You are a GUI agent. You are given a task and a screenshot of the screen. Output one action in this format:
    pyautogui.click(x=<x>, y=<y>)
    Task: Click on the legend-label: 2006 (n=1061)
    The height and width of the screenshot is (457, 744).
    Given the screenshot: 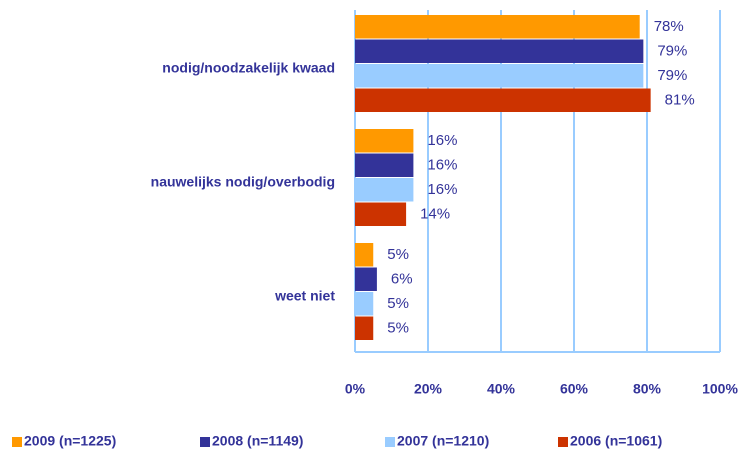 What is the action you would take?
    pyautogui.click(x=616, y=441)
    